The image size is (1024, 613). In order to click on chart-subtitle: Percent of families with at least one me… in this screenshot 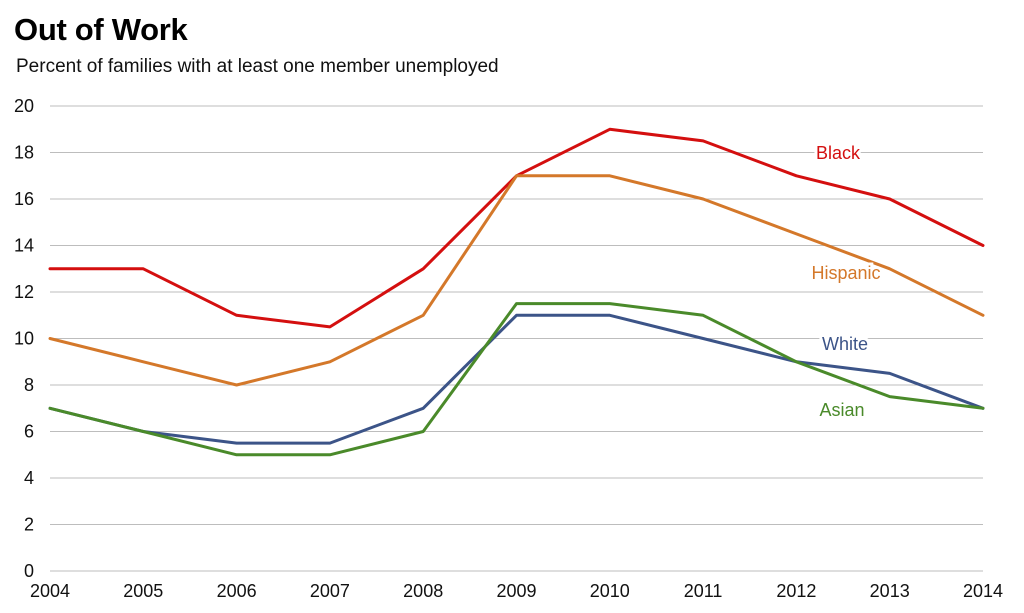, I will do `click(257, 66)`.